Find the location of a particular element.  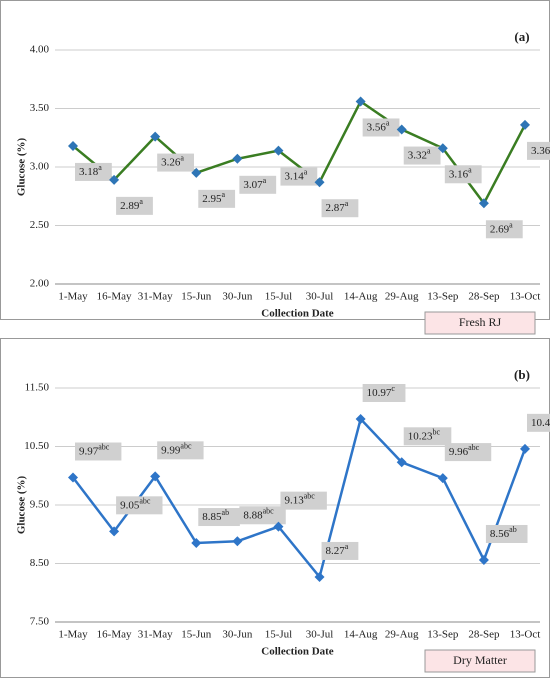

data-label-value: 3.18 is located at coordinates (89, 171).